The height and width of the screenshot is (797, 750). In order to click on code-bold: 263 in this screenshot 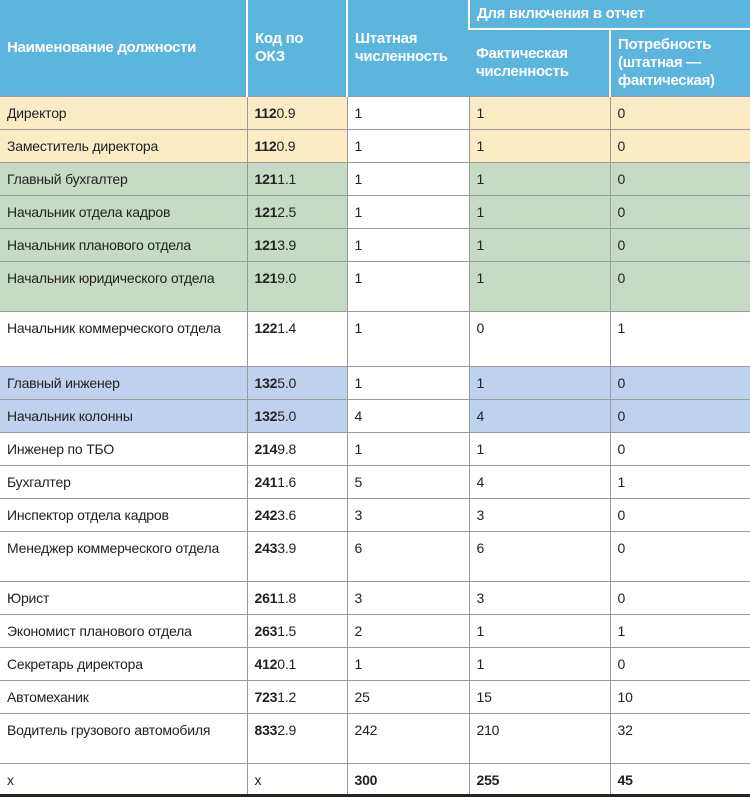, I will do `click(266, 630)`.